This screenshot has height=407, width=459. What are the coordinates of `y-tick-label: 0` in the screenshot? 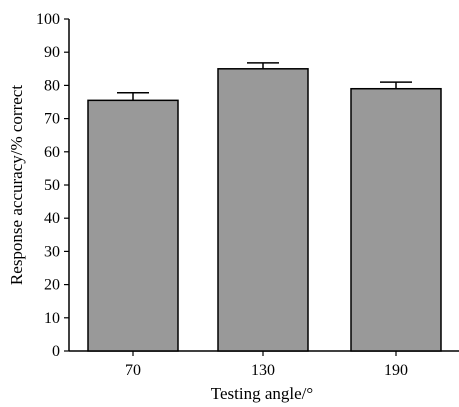 It's located at (56, 351).